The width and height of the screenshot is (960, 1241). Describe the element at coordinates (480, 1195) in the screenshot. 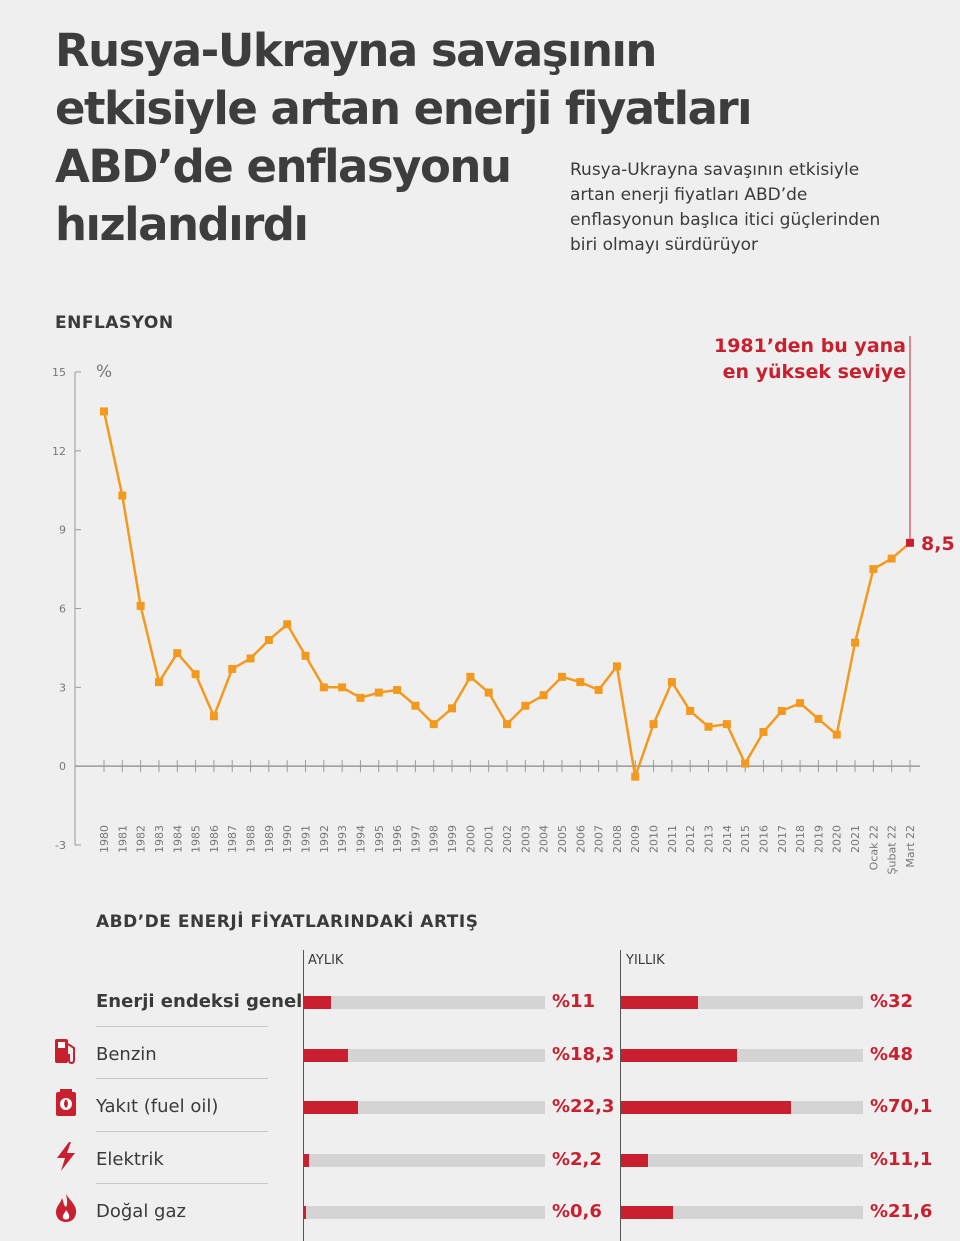

I see `energy-row: Doğal gaz %0,6 %21,6` at that location.